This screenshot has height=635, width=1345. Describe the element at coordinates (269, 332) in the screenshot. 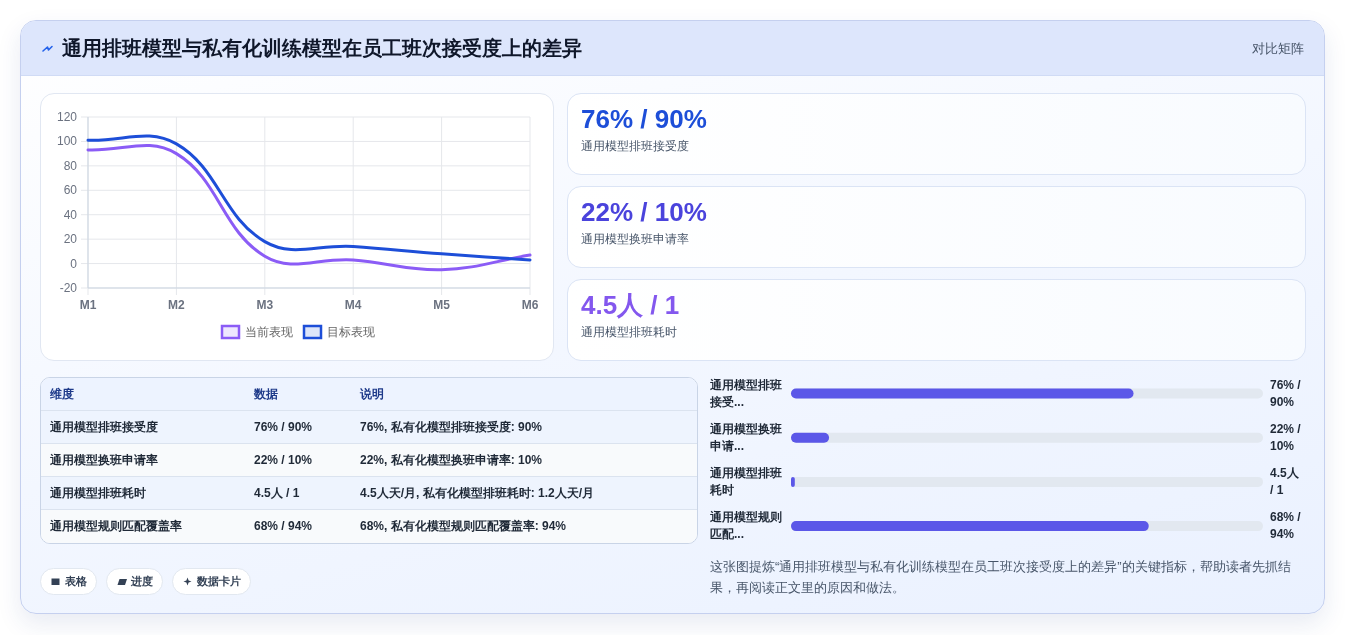

I see `legend-label: 当前表现` at that location.